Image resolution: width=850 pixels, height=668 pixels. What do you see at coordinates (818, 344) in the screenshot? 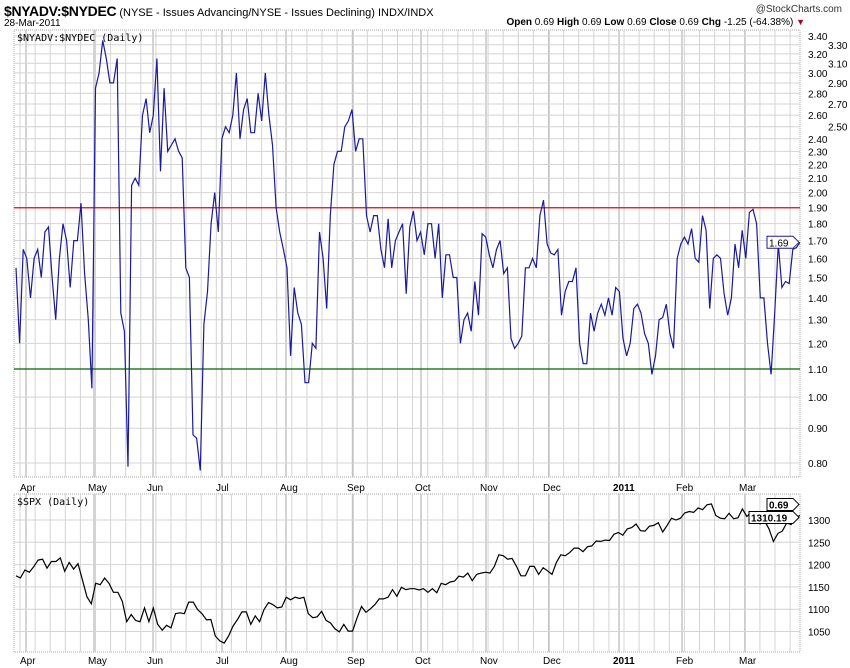
I see `y-tick-label: 1.20` at bounding box center [818, 344].